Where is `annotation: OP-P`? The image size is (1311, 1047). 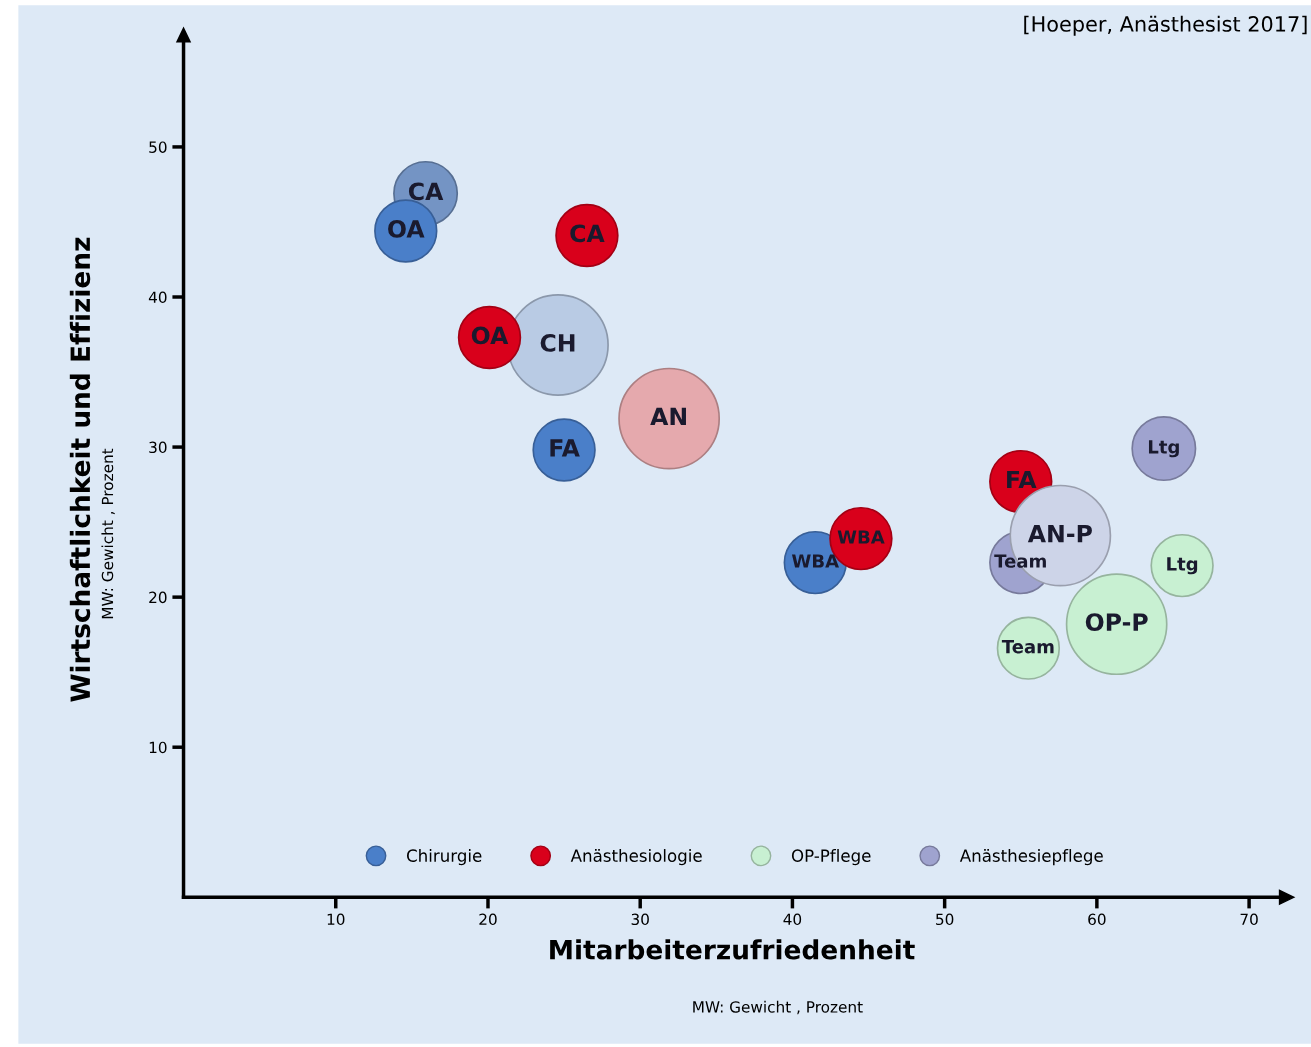 annotation: OP-P is located at coordinates (1116, 622).